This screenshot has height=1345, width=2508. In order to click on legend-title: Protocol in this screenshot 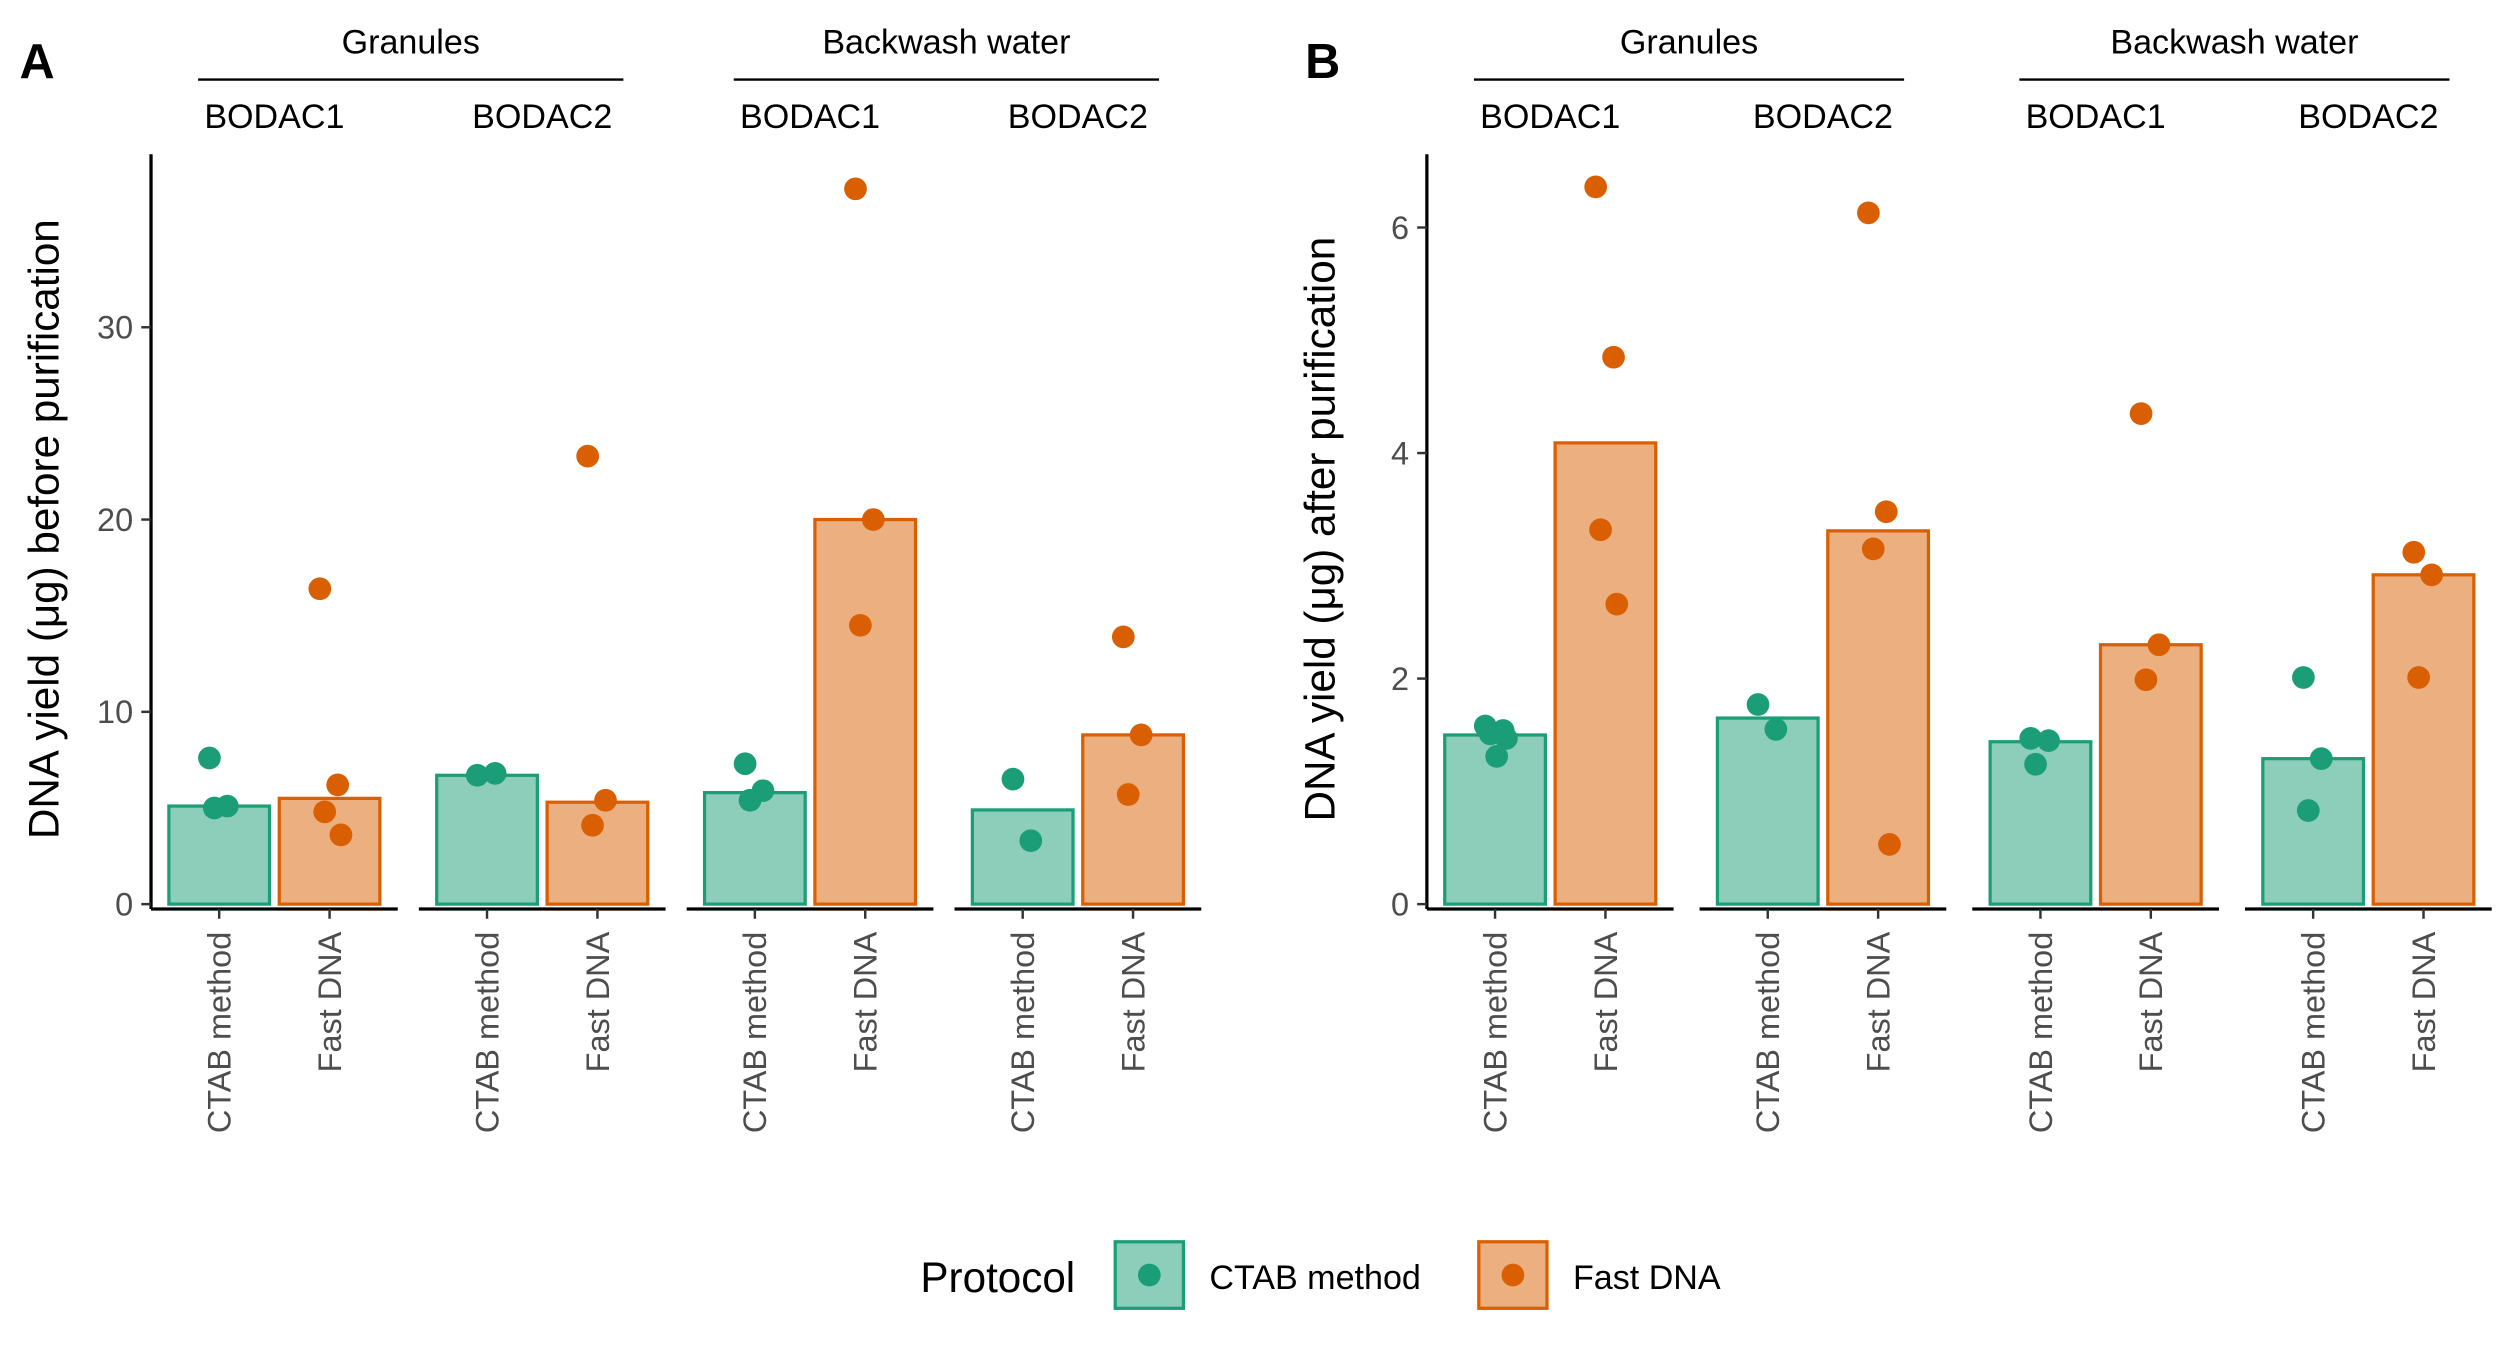, I will do `click(997, 1277)`.